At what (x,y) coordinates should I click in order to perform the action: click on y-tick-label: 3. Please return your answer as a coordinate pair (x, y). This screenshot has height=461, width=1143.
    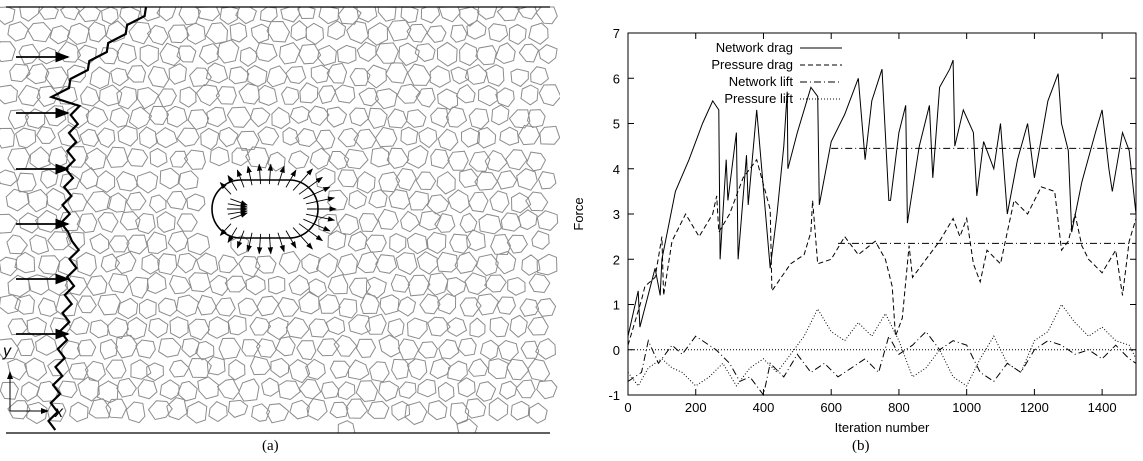
    Looking at the image, I should click on (616, 214).